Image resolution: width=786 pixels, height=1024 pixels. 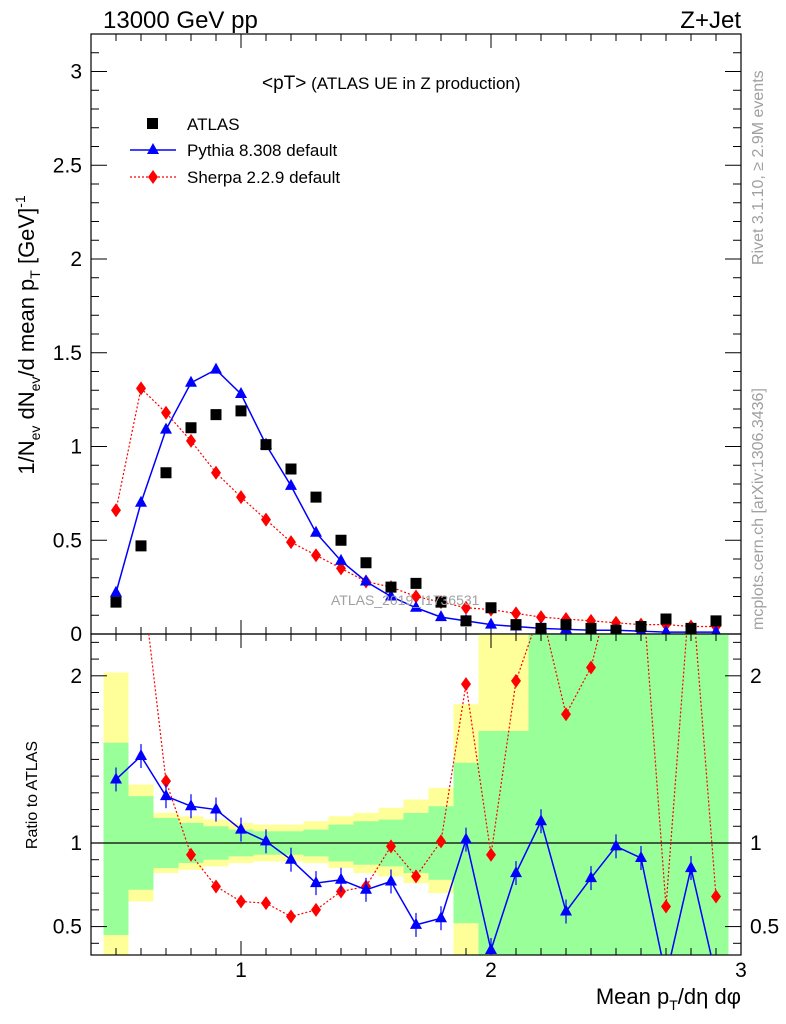 What do you see at coordinates (405, 600) in the screenshot?
I see `watermark: ATLAS_2019_I1736531` at bounding box center [405, 600].